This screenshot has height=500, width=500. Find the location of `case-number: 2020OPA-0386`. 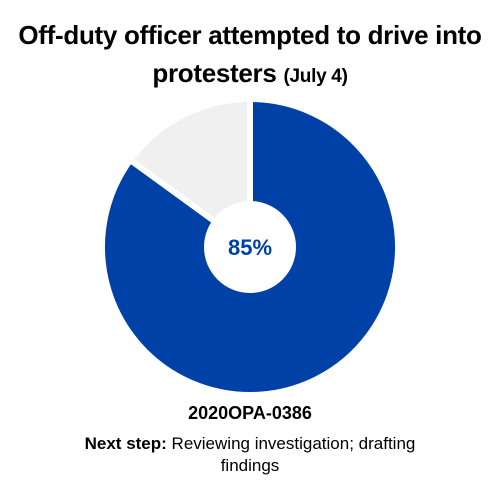

case-number: 2020OPA-0386 is located at coordinates (250, 413).